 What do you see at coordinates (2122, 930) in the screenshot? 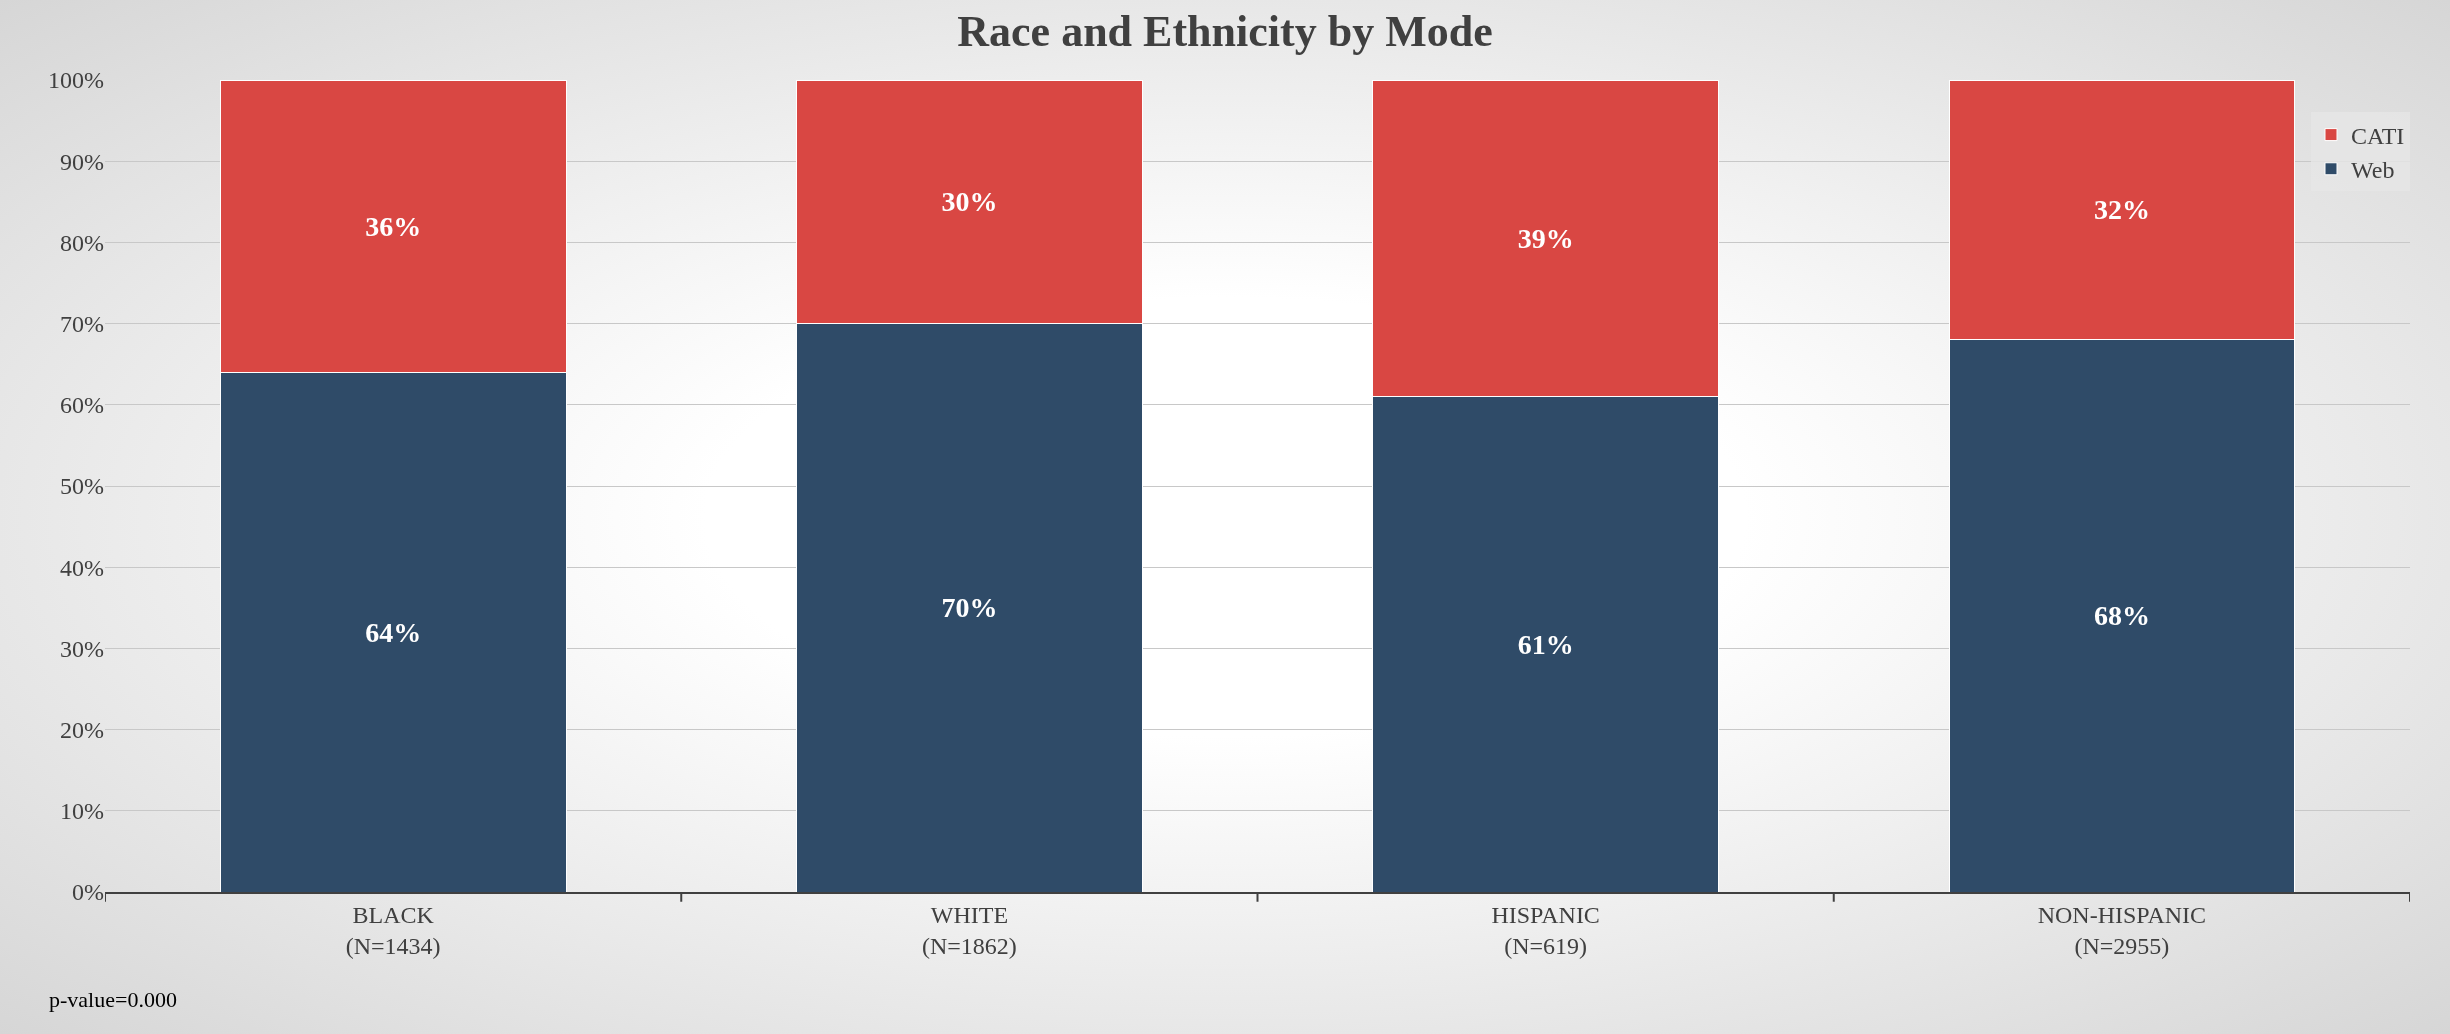
I see `x-tick-label: NON-HISPANIC (N=2955)` at bounding box center [2122, 930].